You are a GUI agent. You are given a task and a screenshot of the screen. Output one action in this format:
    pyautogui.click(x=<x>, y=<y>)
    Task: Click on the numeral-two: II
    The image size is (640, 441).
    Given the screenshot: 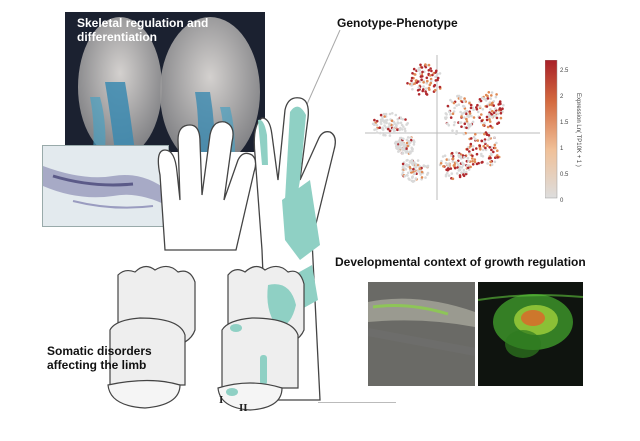 What is the action you would take?
    pyautogui.click(x=243, y=408)
    